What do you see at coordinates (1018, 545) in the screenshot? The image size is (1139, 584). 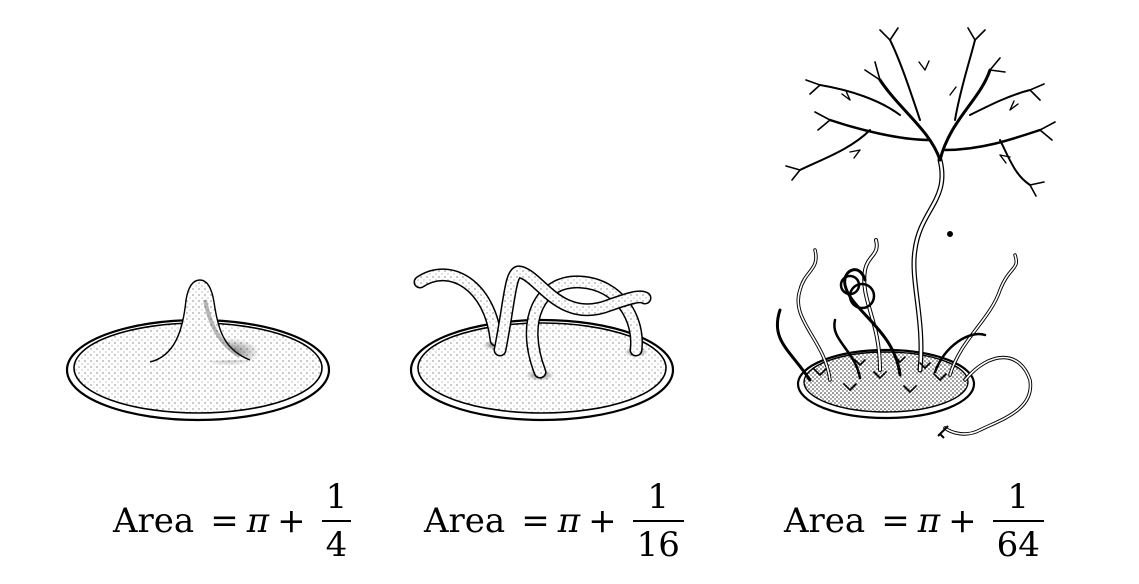 I see `fraction-denominator: 64` at bounding box center [1018, 545].